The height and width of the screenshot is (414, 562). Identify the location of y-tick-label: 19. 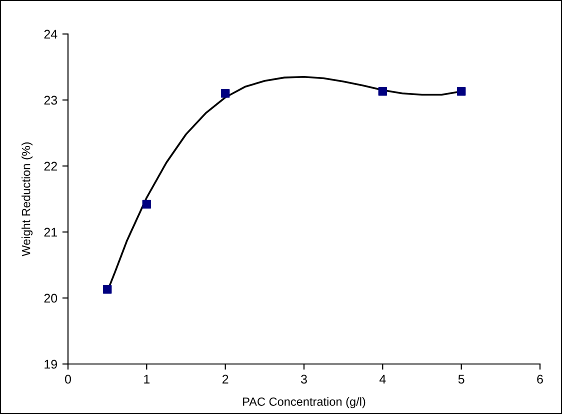
(50, 364).